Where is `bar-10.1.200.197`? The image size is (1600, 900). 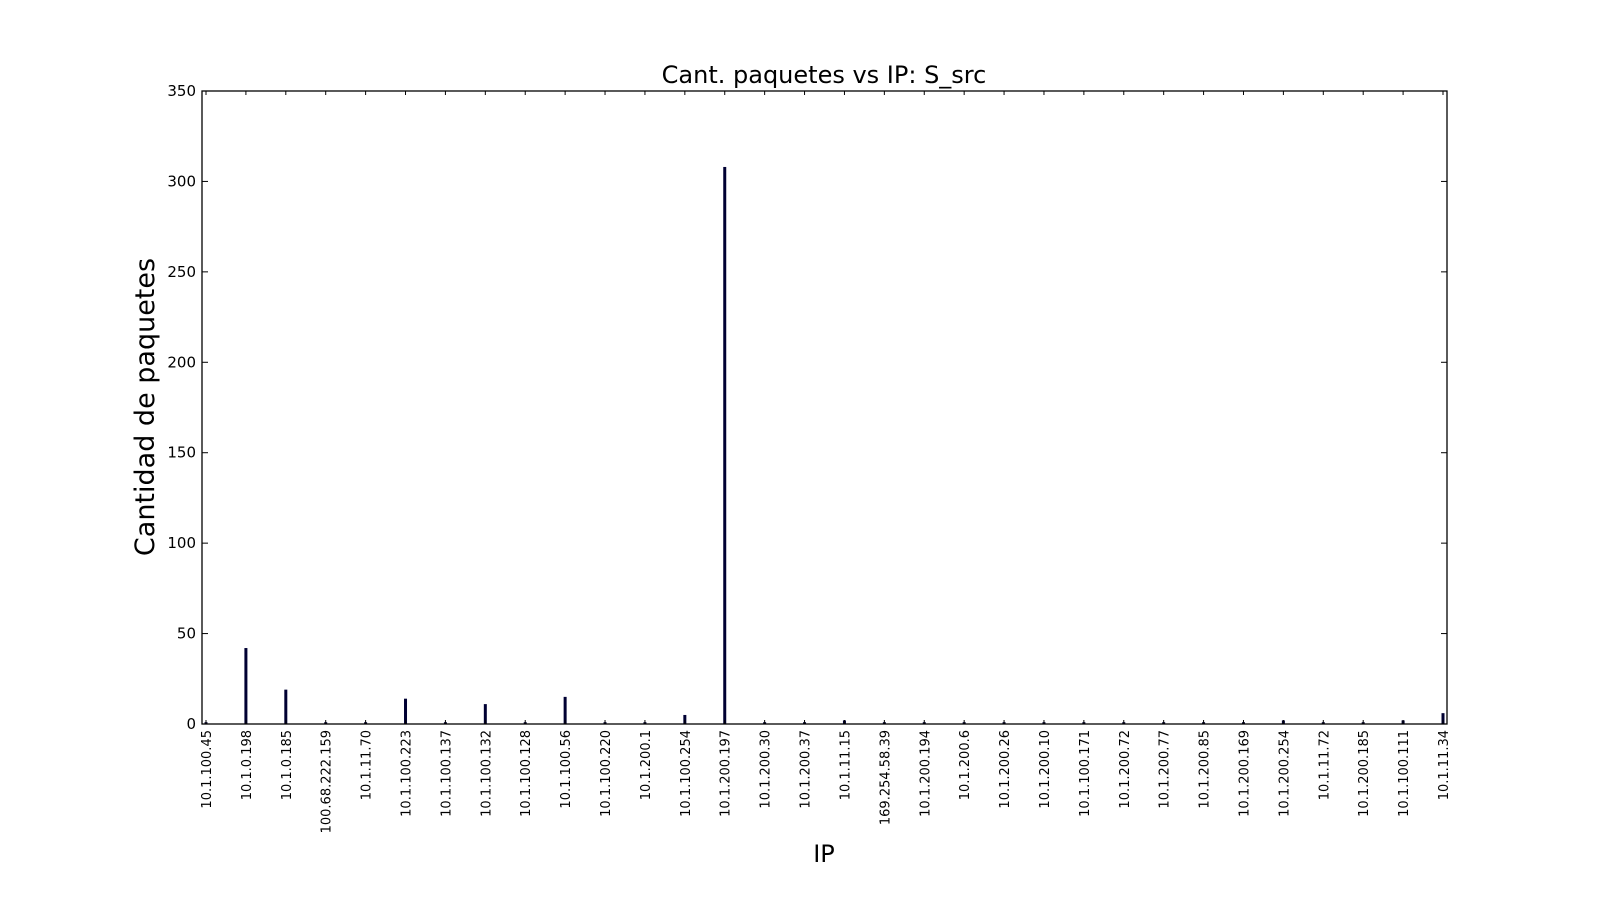 bar-10.1.200.197 is located at coordinates (725, 445).